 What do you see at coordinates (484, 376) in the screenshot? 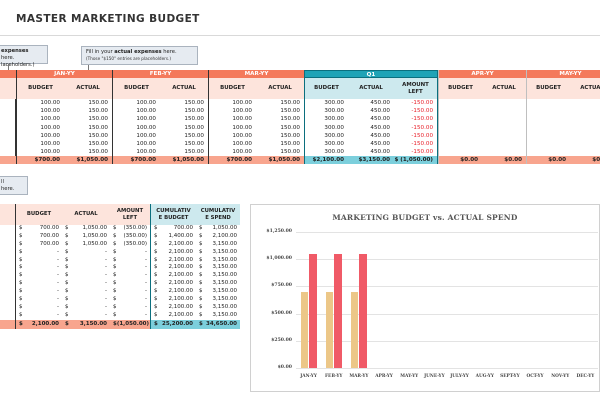
I see `x-axis-tick-label: AUG-YY` at bounding box center [484, 376].